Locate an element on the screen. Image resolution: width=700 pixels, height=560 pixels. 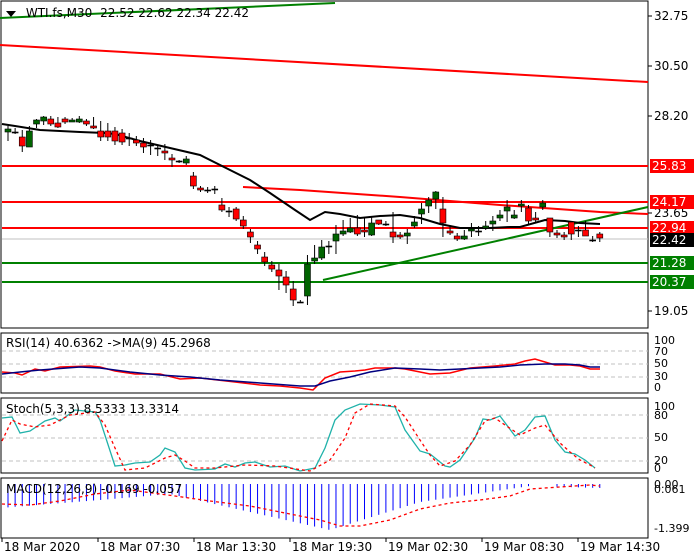
rsi-tick: 0 is located at coordinates (657, 387).